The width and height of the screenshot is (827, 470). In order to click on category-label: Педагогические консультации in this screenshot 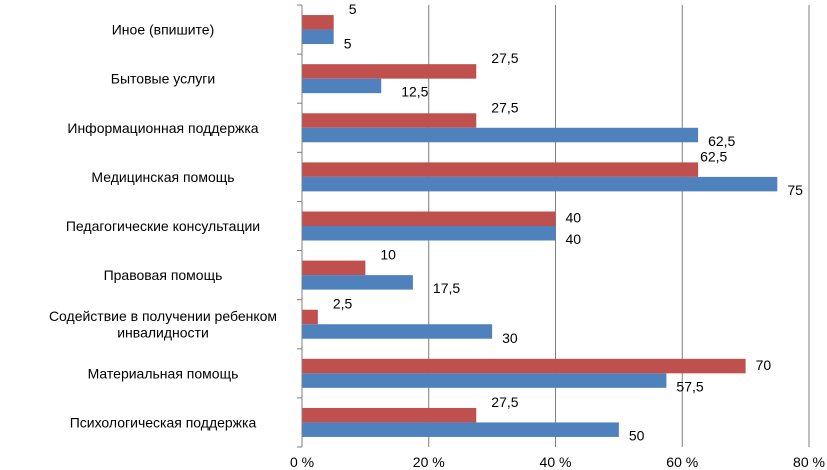, I will do `click(163, 226)`.